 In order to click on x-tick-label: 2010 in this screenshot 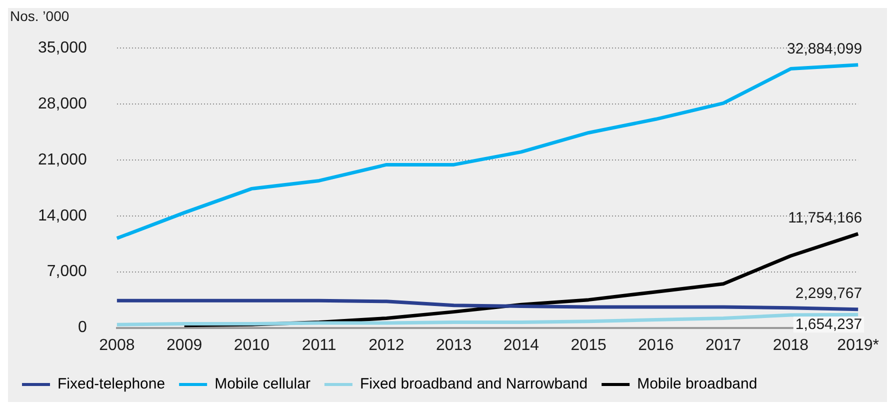, I will do `click(252, 345)`.